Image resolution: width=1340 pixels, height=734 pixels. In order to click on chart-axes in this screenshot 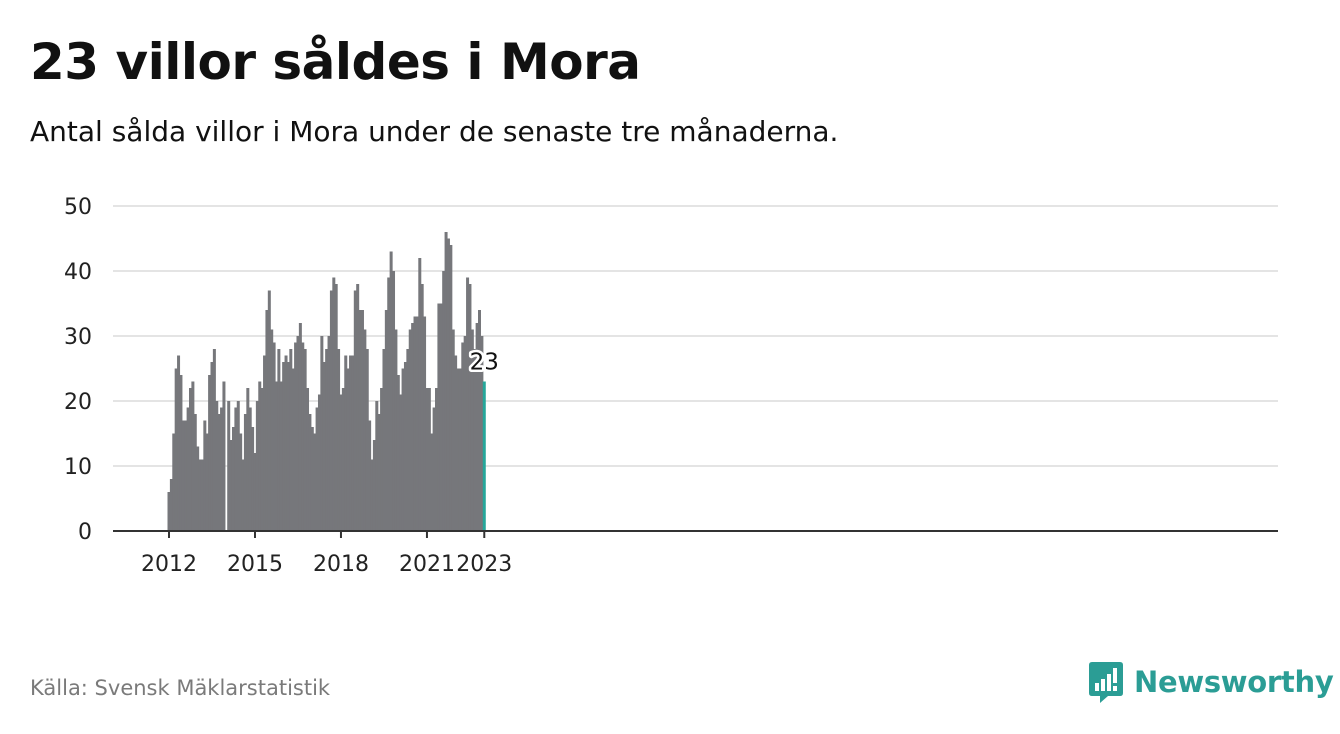, I will do `click(695, 534)`.